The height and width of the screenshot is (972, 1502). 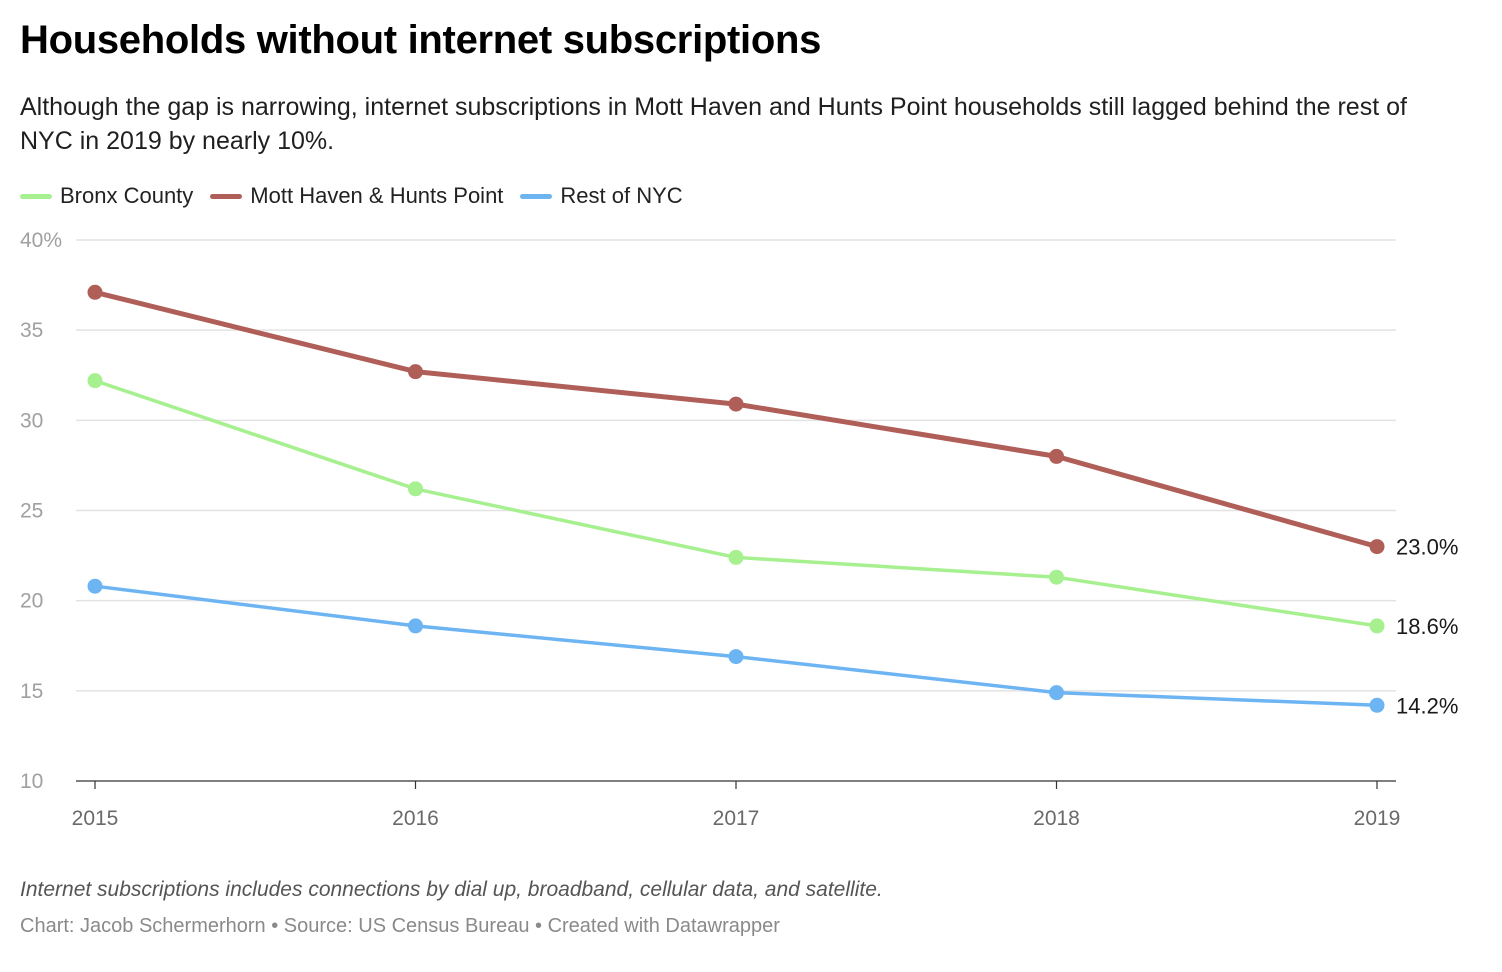 What do you see at coordinates (1056, 818) in the screenshot?
I see `x-tick-label: 2018` at bounding box center [1056, 818].